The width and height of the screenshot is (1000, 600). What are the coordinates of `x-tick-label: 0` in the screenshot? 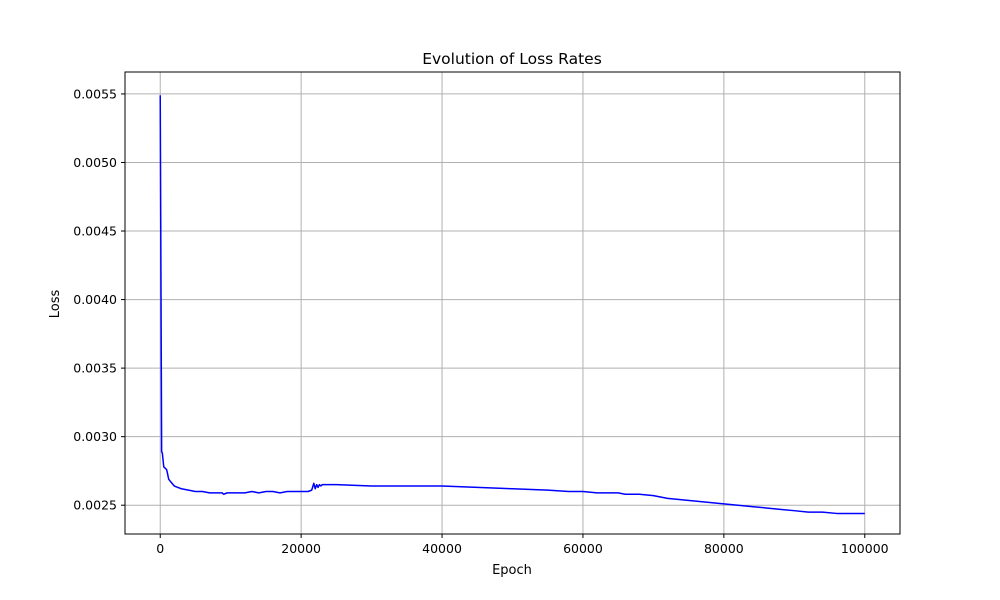 It's located at (160, 548).